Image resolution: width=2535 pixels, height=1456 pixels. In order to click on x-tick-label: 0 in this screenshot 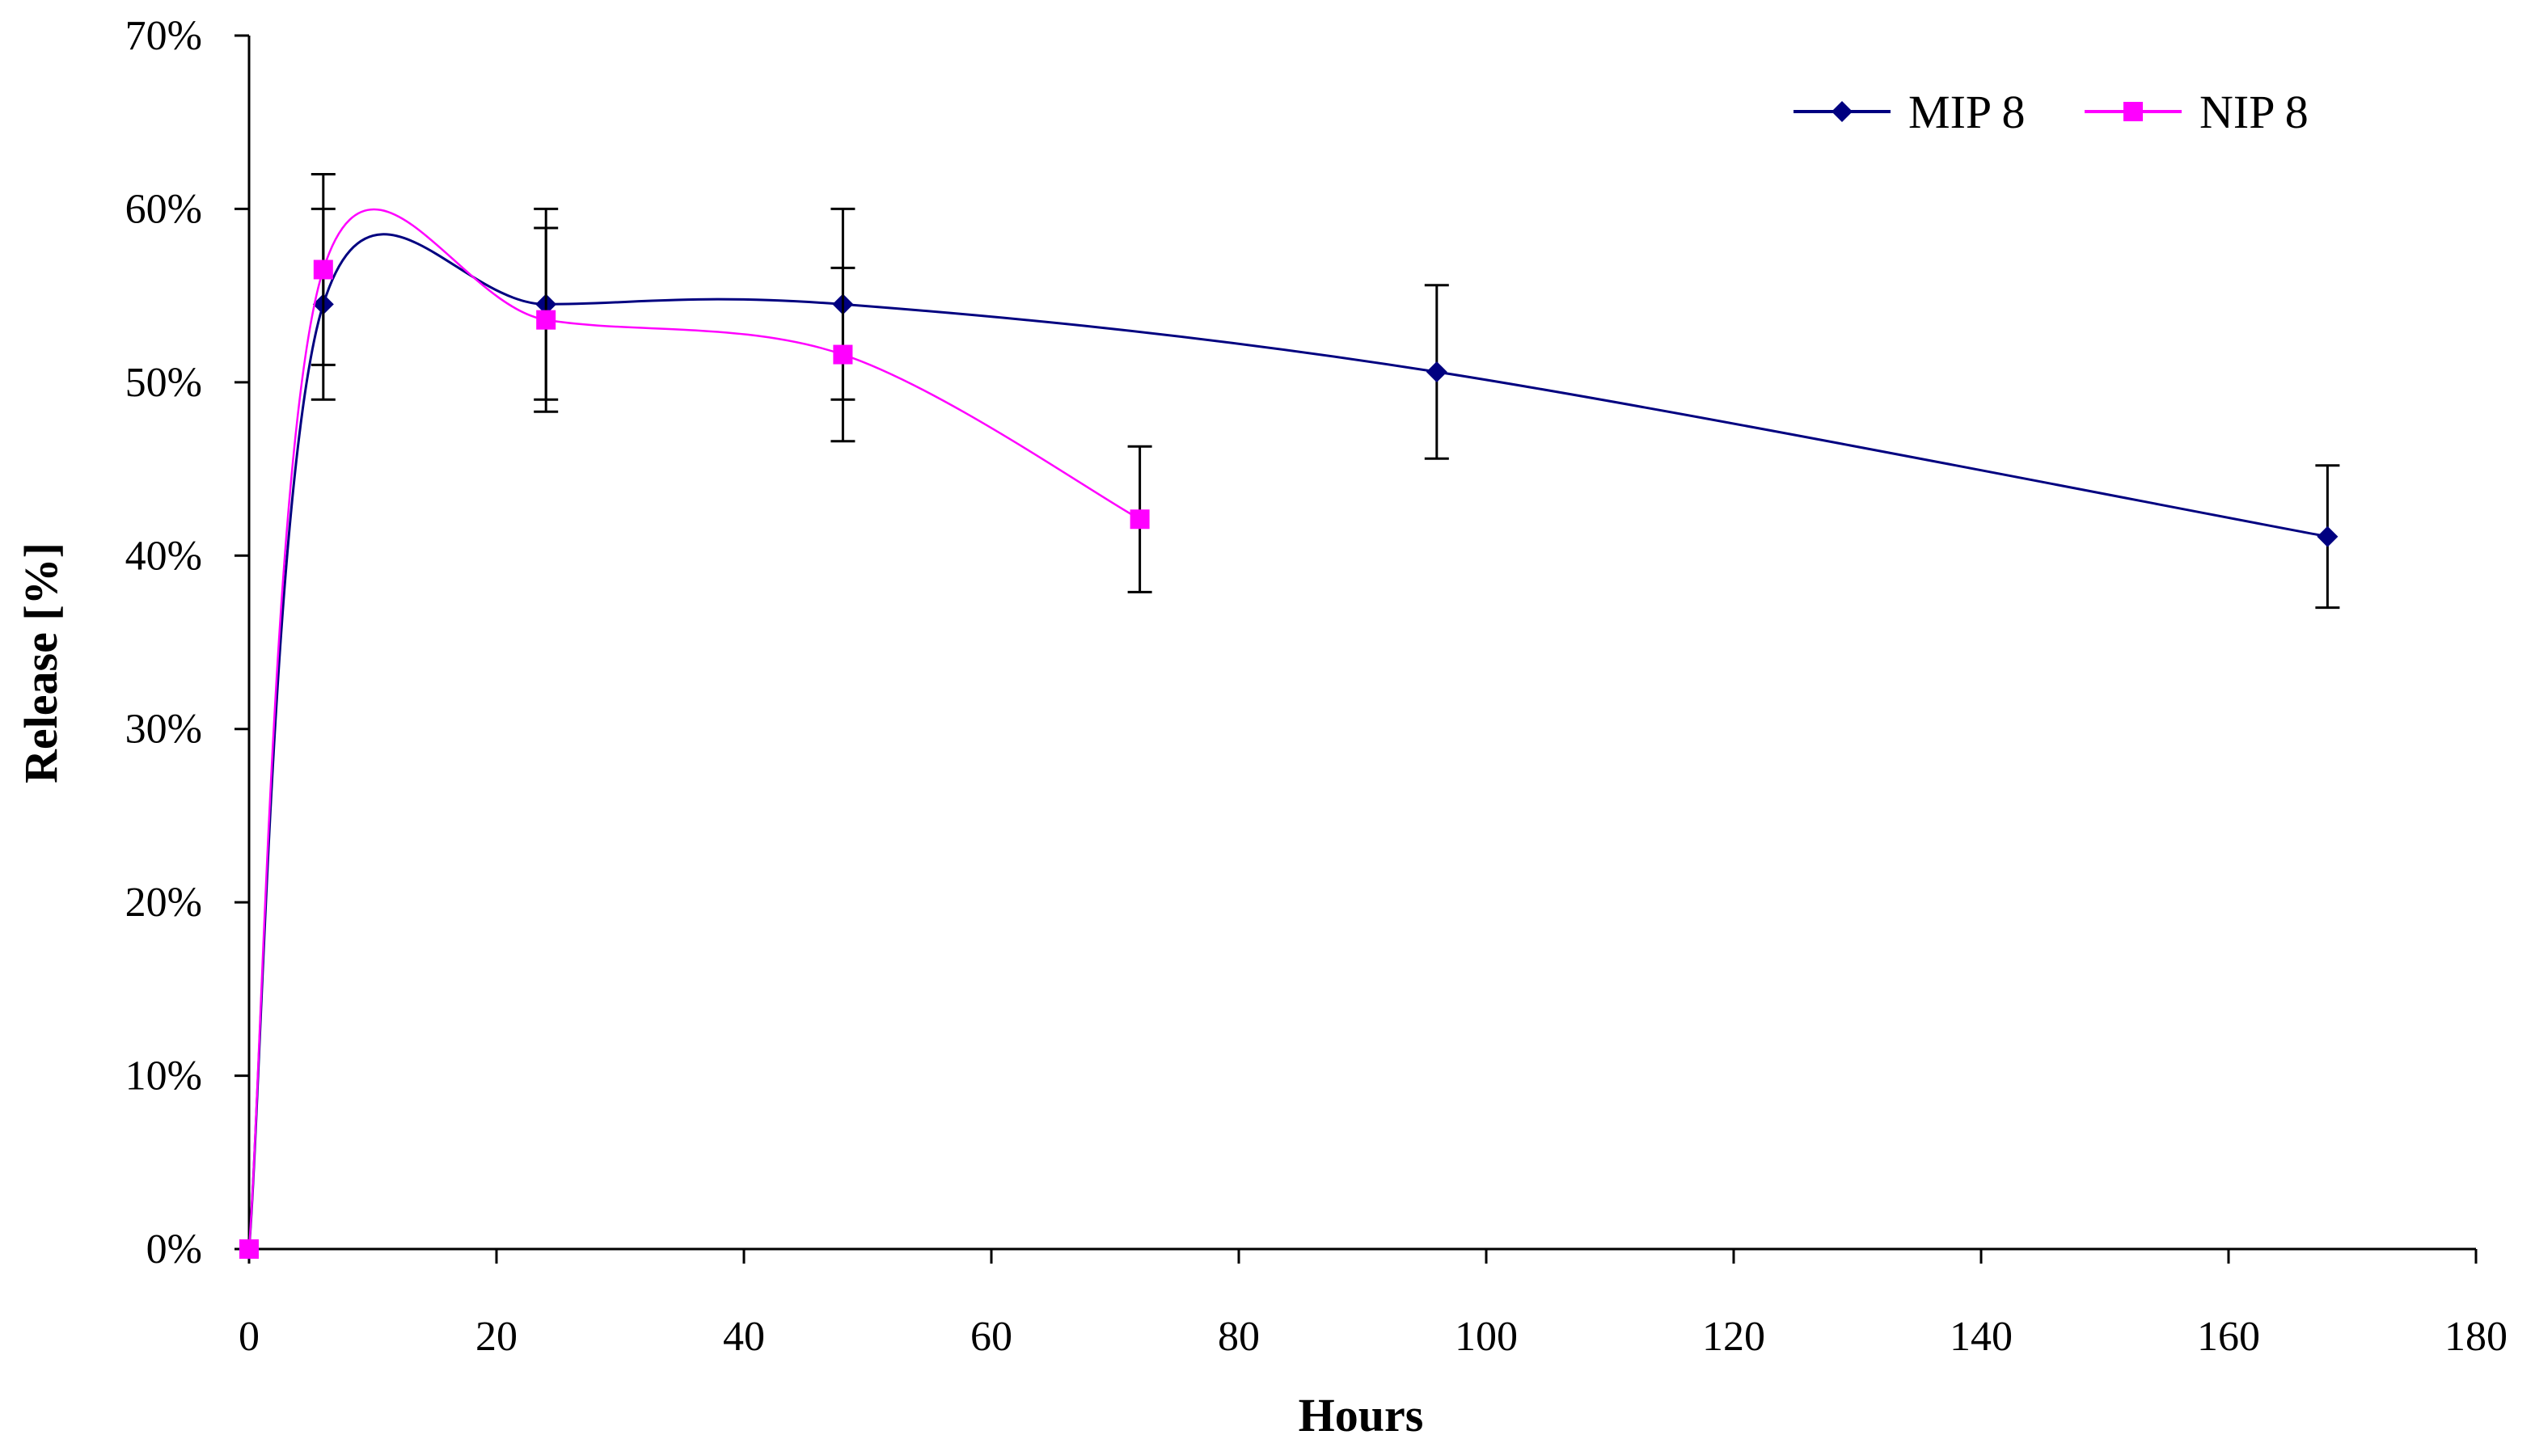, I will do `click(249, 1337)`.